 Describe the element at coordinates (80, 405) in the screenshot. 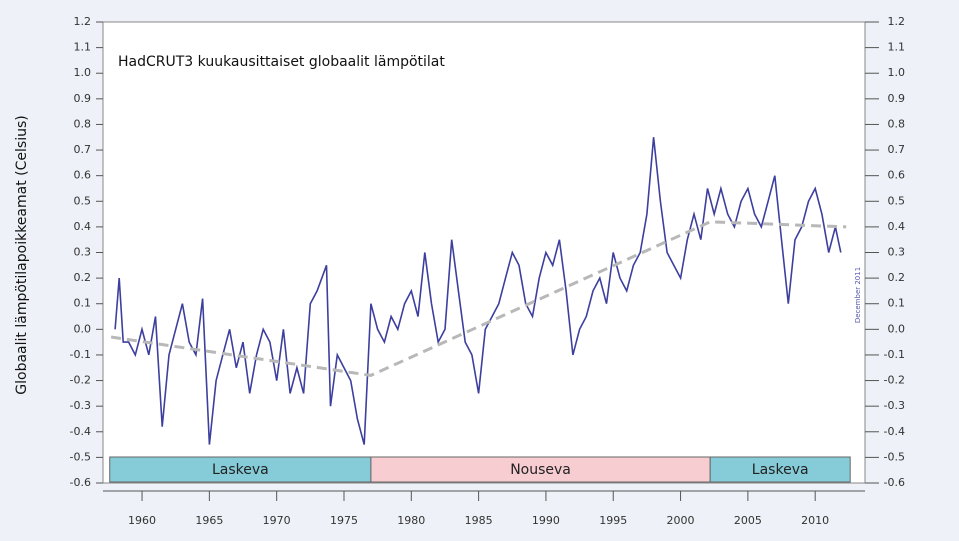

I see `y-tick-label: -0.3` at that location.